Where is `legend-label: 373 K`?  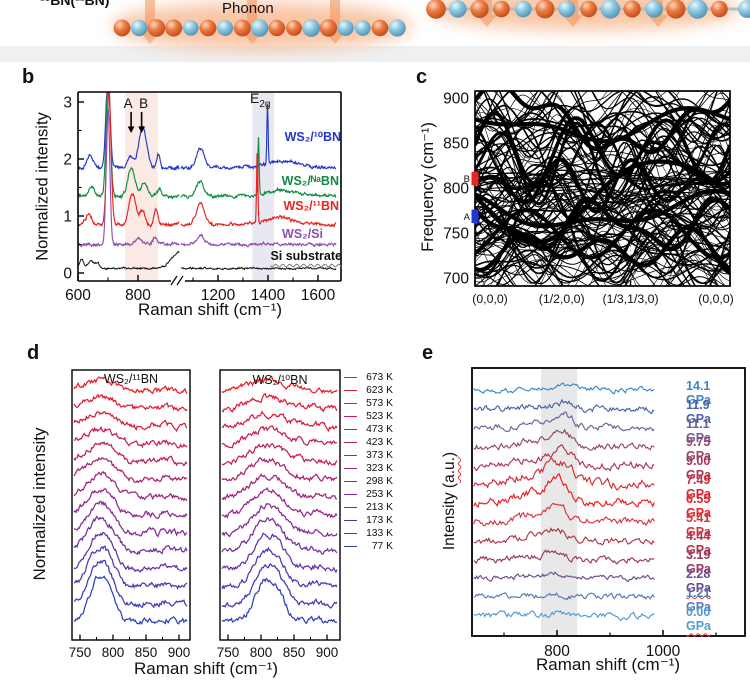 legend-label: 373 K is located at coordinates (379, 455).